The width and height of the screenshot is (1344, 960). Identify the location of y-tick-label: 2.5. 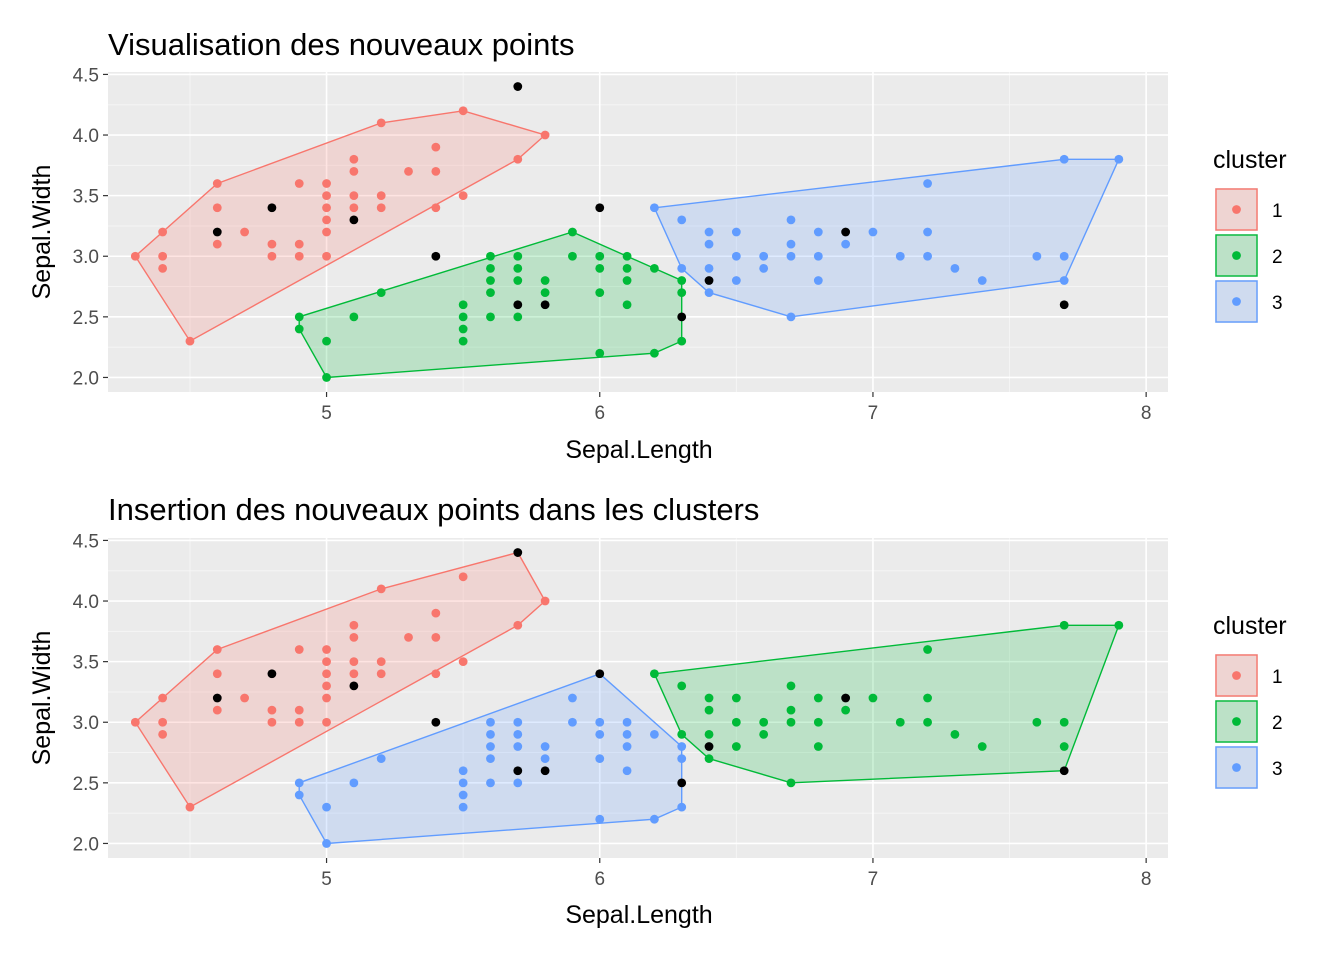
(86, 318).